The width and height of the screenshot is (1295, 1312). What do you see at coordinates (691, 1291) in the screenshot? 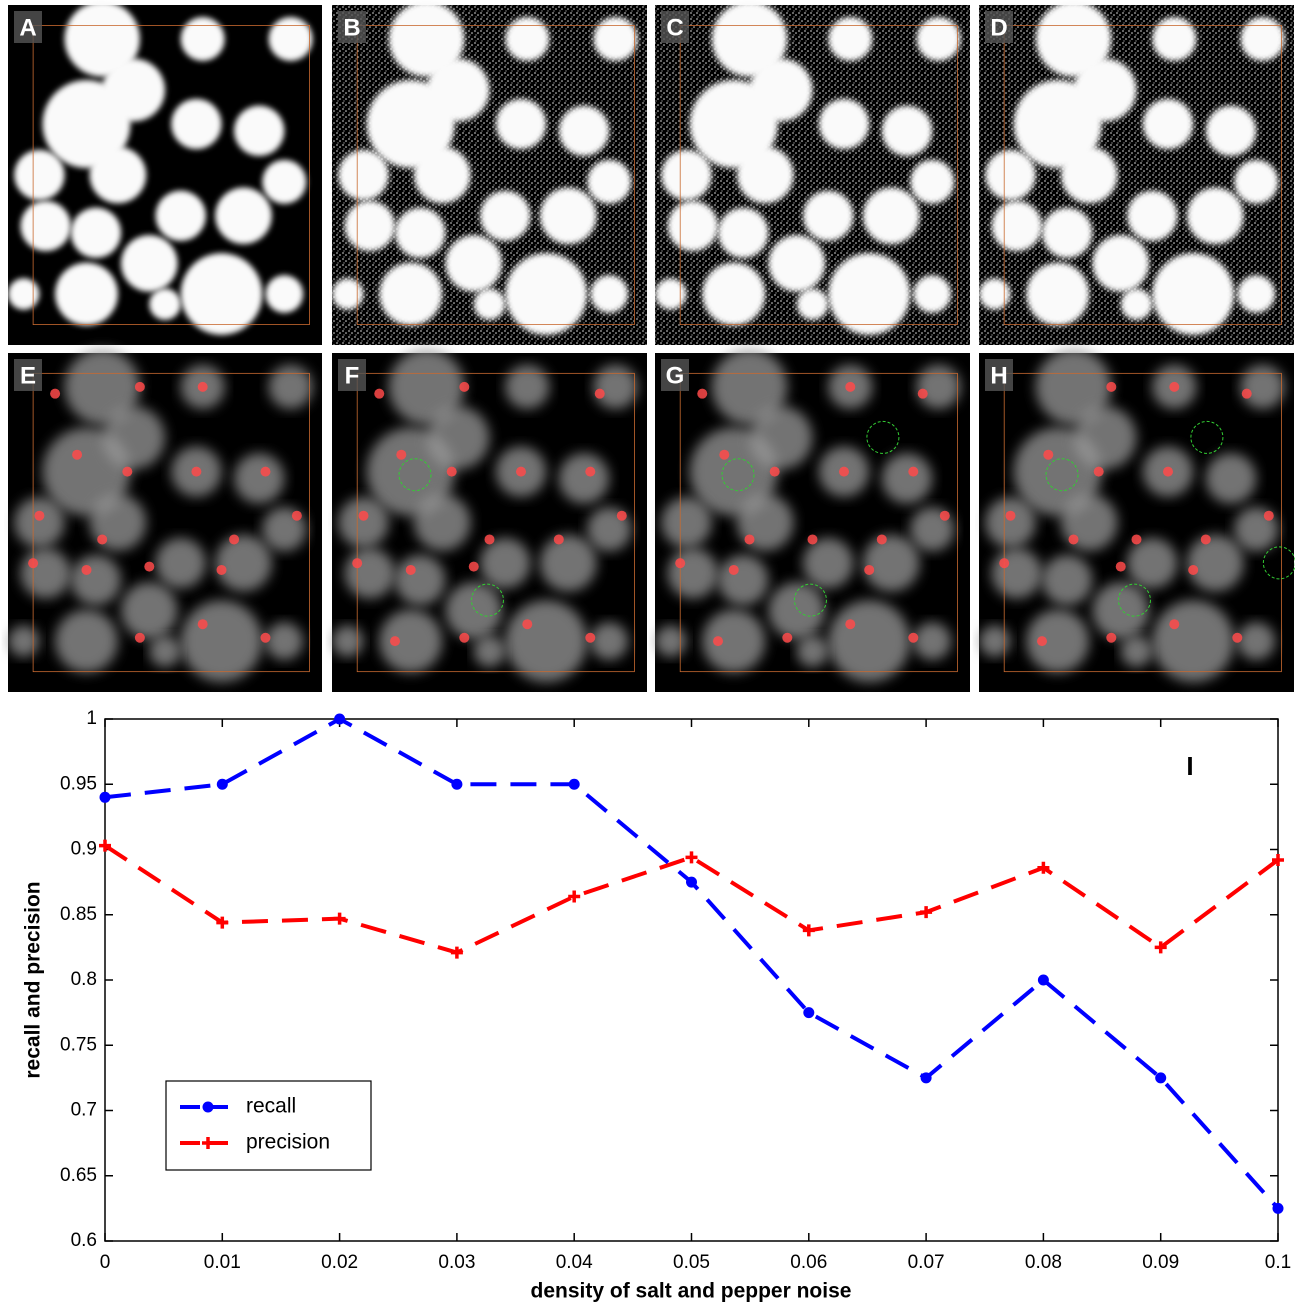
I see `x-axis-label: density of salt and pepper noise` at bounding box center [691, 1291].